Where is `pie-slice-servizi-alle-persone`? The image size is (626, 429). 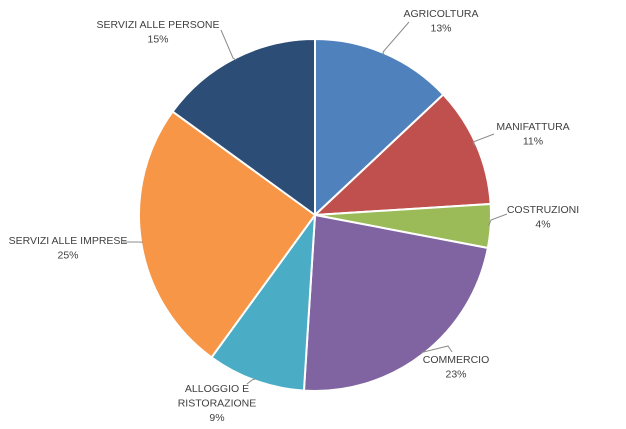 pie-slice-servizi-alle-persone is located at coordinates (243, 127).